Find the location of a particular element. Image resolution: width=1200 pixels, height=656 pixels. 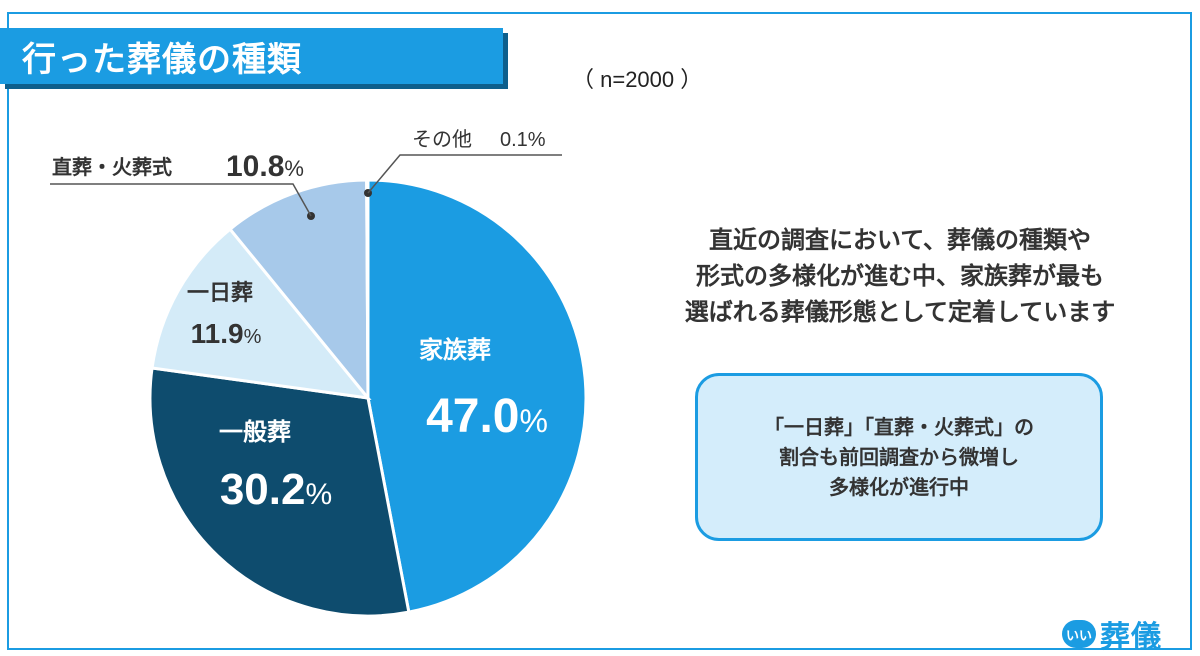

slice-value-1: 30.2% is located at coordinates (276, 489).